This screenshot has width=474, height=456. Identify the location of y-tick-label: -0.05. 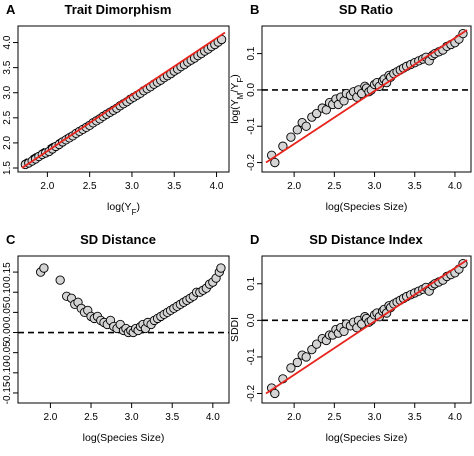
(7, 352).